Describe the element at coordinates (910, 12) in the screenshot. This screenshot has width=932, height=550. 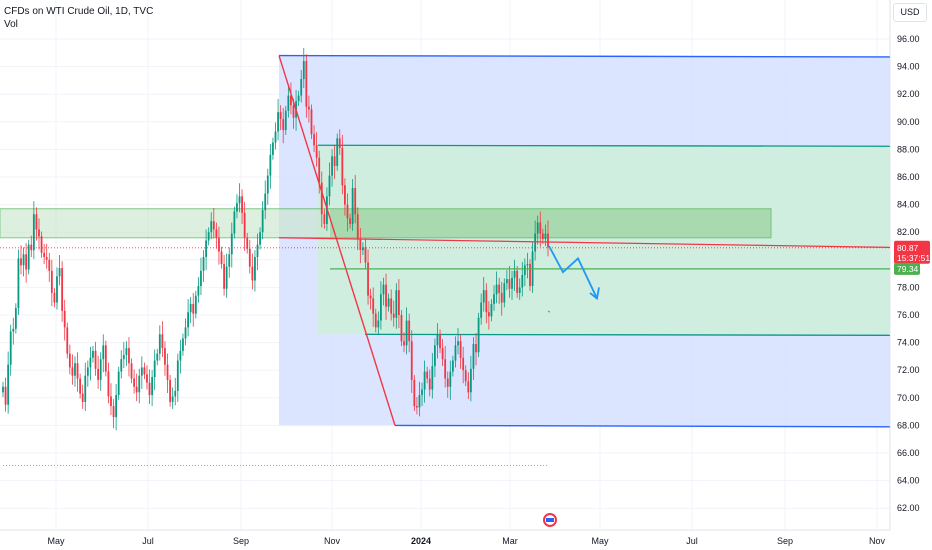
I see `currency-button: USD` at that location.